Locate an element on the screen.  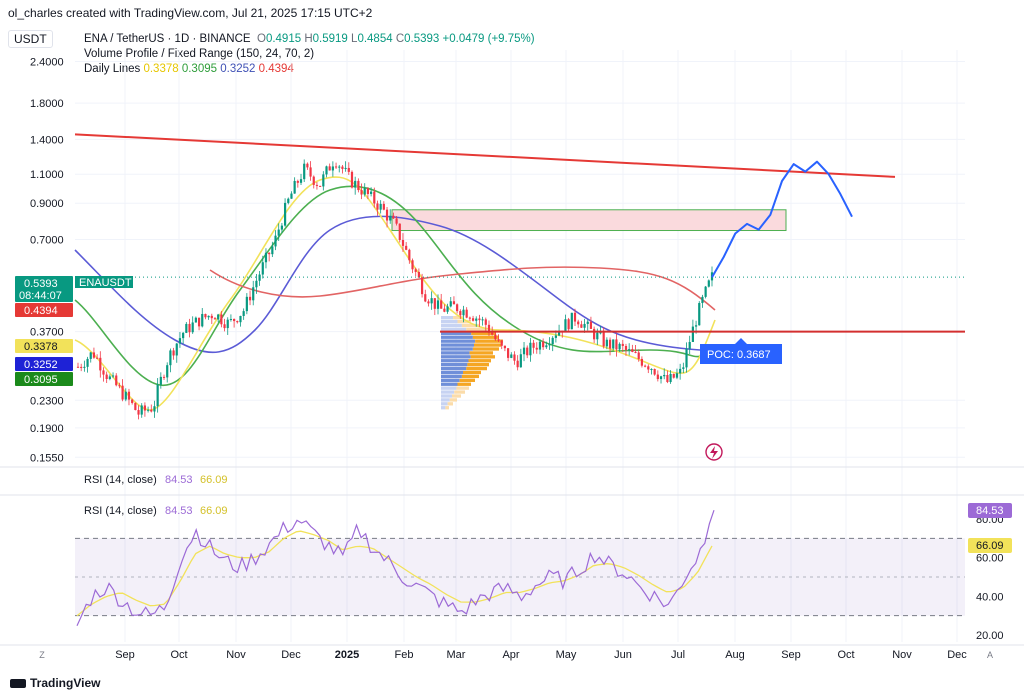
price-tag-time: 08:44:07 is located at coordinates (40, 296).